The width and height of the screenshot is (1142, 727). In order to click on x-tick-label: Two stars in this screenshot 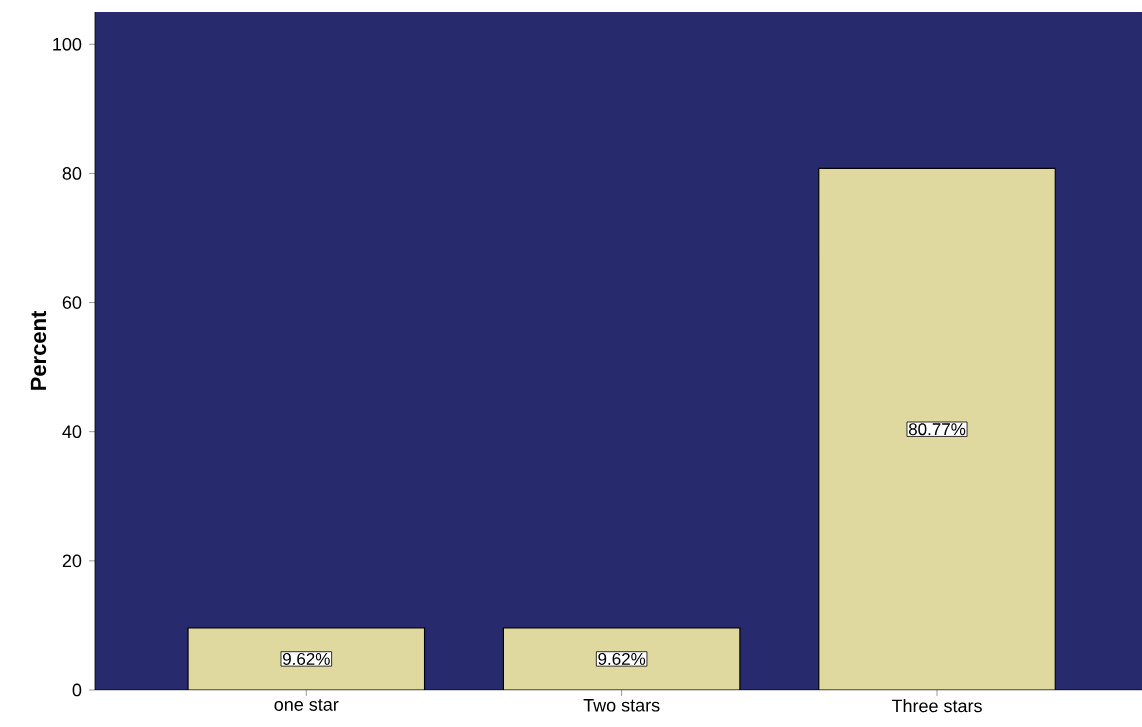, I will do `click(621, 705)`.